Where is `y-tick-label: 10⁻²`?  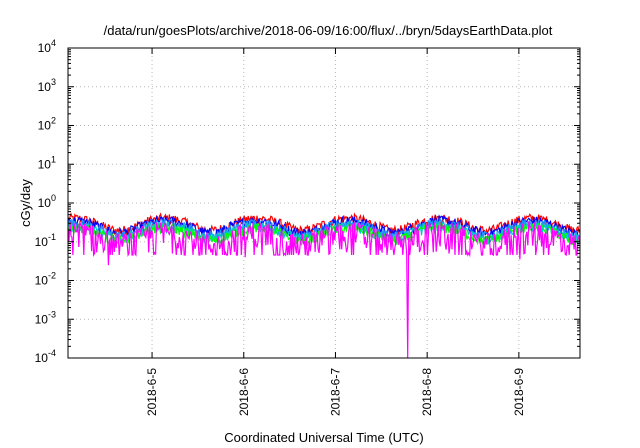
y-tick-label: 10⁻² is located at coordinates (45, 279).